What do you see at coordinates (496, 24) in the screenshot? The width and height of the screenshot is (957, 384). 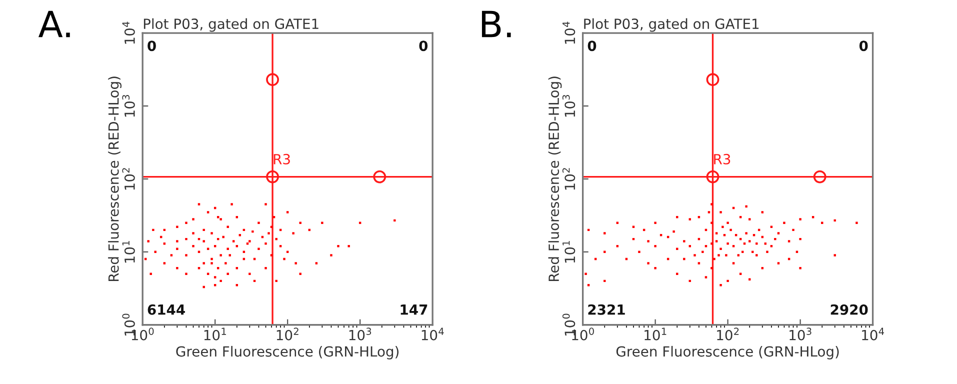 I see `text: B.` at bounding box center [496, 24].